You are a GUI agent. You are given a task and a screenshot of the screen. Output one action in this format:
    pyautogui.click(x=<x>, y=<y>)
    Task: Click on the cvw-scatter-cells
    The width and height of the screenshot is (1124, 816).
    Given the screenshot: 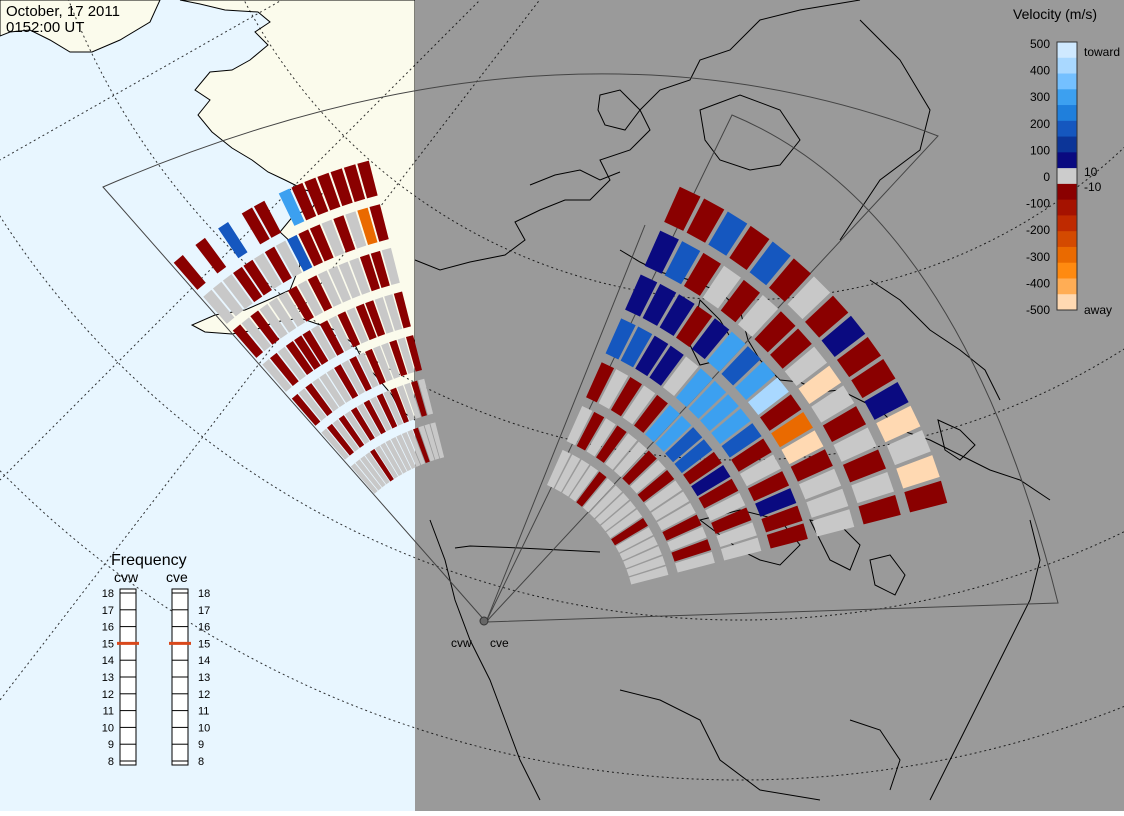 What is the action you would take?
    pyautogui.click(x=309, y=327)
    